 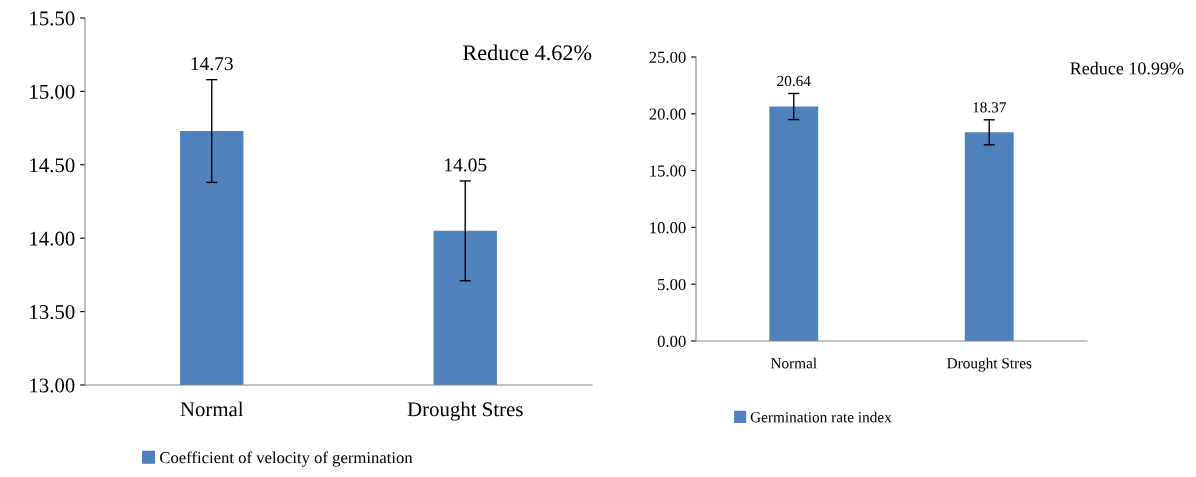 What do you see at coordinates (821, 417) in the screenshot?
I see `legend-label: Germination rate index` at bounding box center [821, 417].